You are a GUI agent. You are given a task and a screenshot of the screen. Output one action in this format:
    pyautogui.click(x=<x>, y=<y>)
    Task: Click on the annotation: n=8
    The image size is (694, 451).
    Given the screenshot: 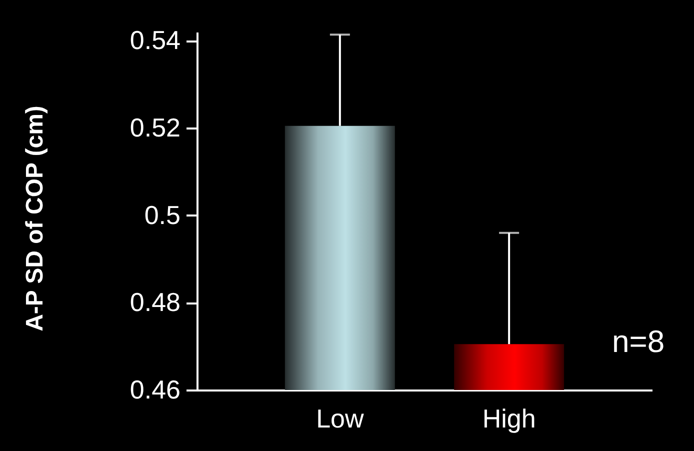 What is the action you would take?
    pyautogui.click(x=638, y=341)
    